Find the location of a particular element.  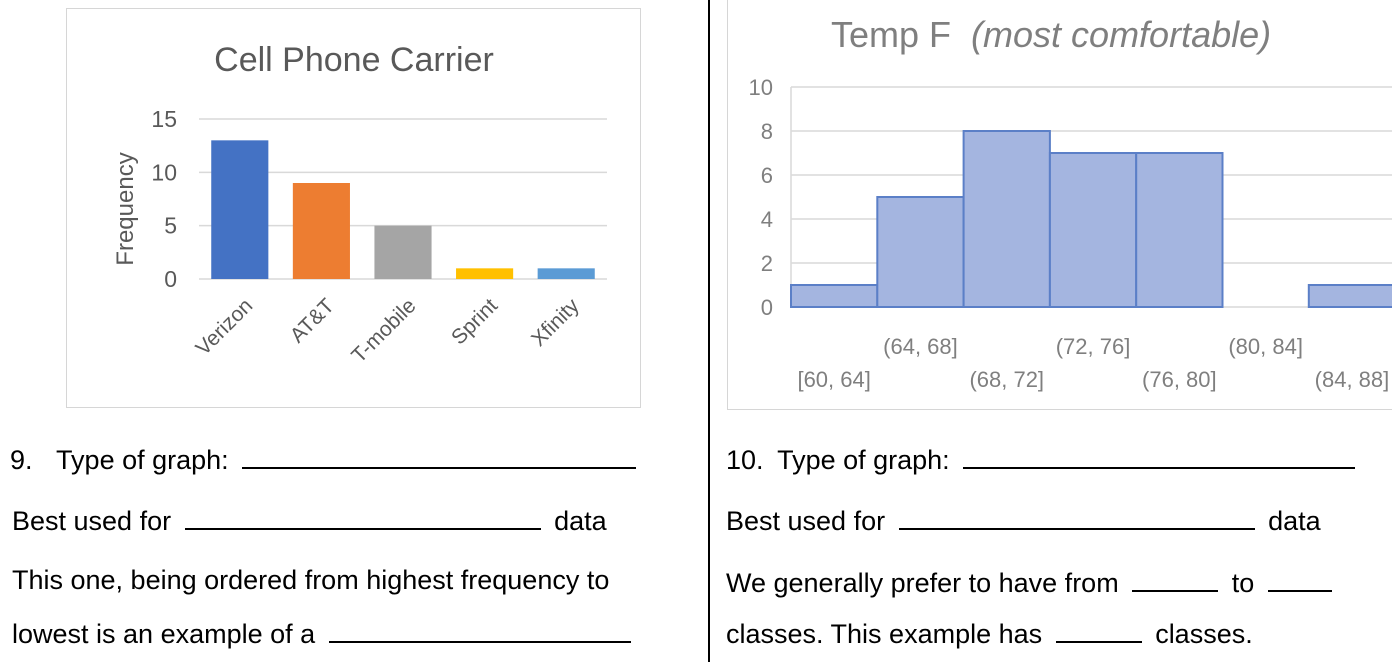

q9-type-blank is located at coordinates (439, 455).